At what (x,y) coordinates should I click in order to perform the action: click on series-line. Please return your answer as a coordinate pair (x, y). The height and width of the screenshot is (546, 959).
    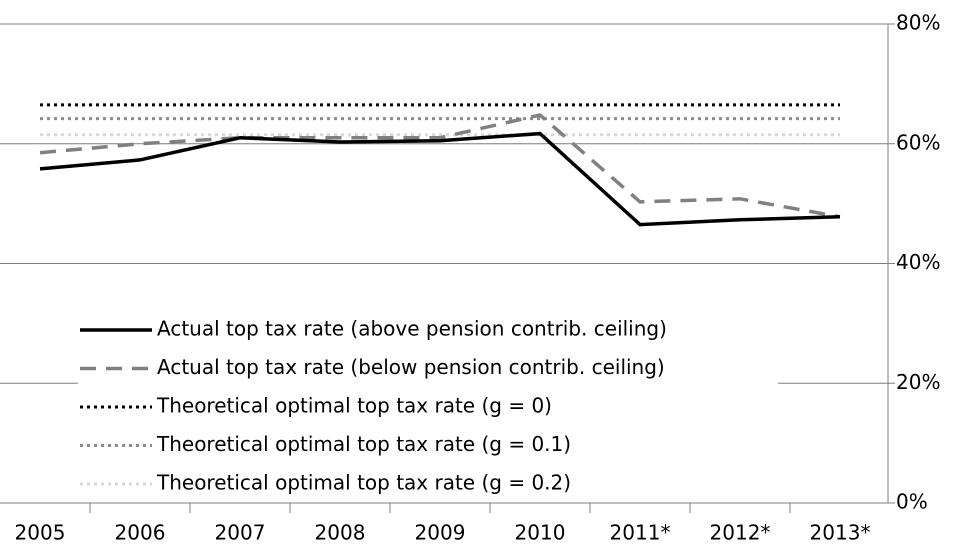
    Looking at the image, I should click on (440, 179).